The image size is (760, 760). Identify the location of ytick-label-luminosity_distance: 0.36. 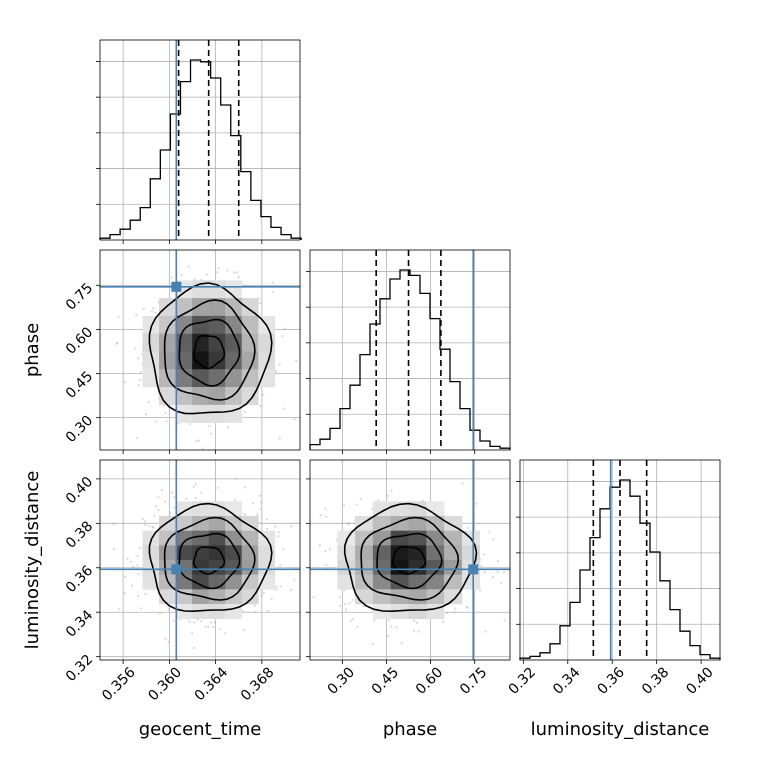
(79, 579).